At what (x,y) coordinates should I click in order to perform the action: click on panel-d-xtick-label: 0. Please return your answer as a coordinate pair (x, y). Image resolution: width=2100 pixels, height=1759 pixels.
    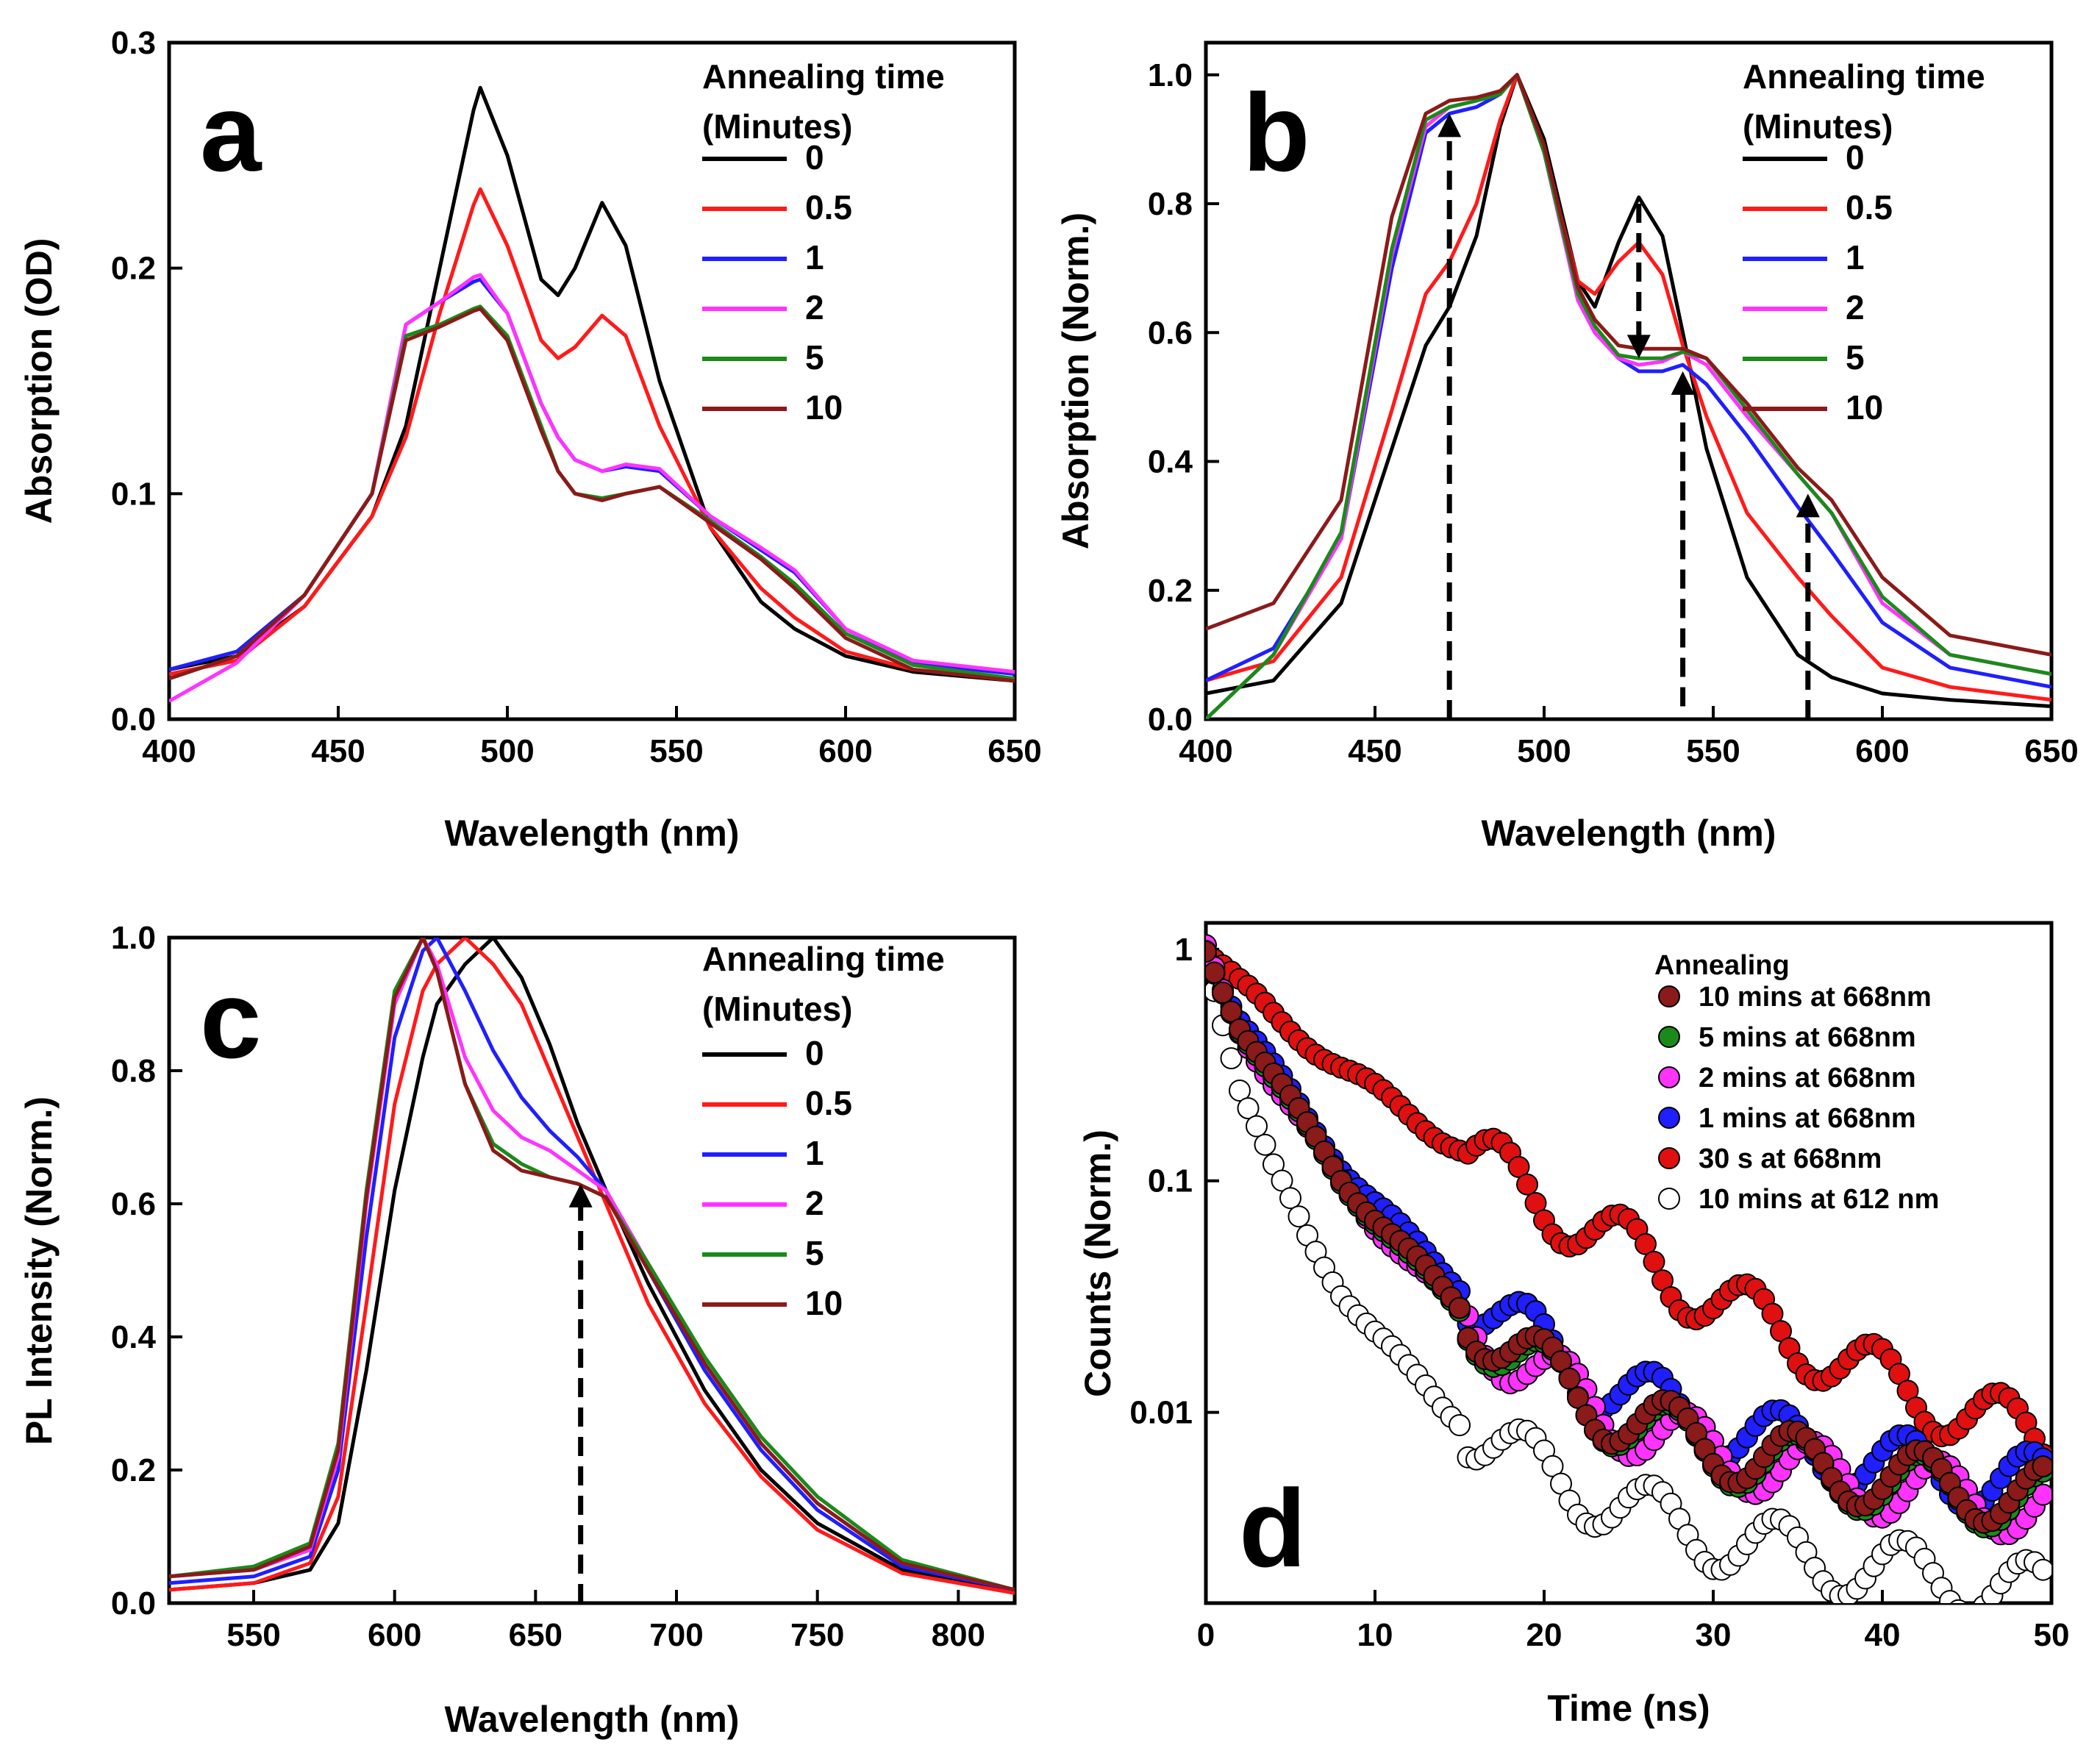
    Looking at the image, I should click on (1206, 1635).